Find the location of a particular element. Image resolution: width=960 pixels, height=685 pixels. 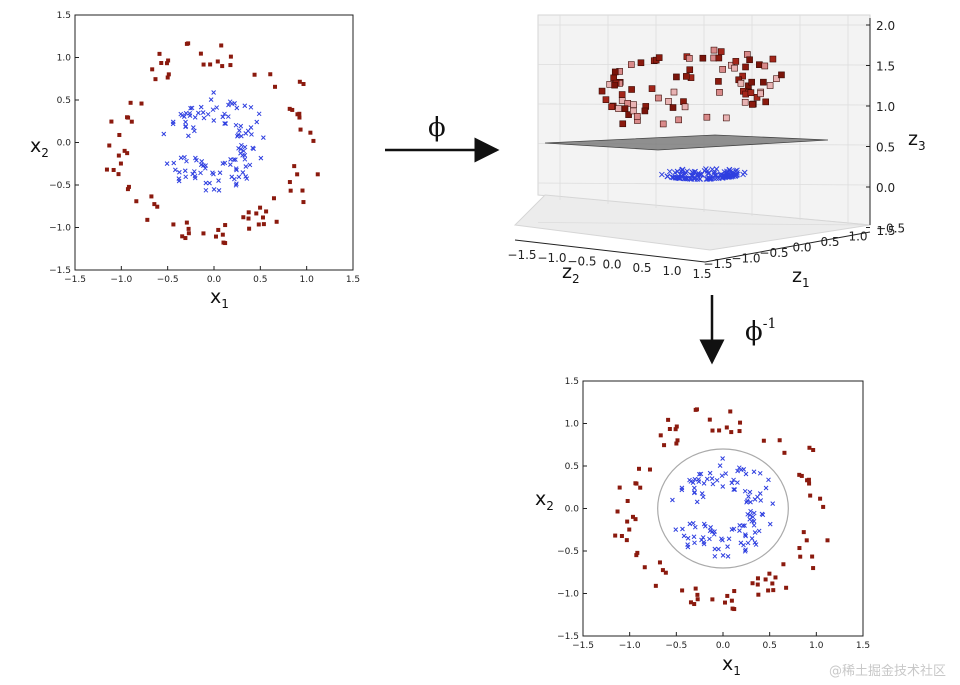

z1-axis is located at coordinates (787, 247).